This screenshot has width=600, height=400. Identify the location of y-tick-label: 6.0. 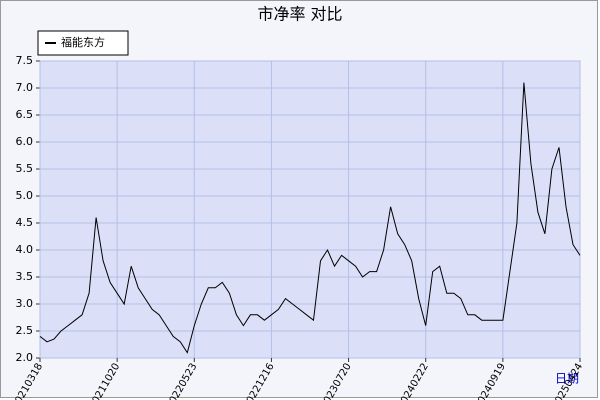
(25, 141).